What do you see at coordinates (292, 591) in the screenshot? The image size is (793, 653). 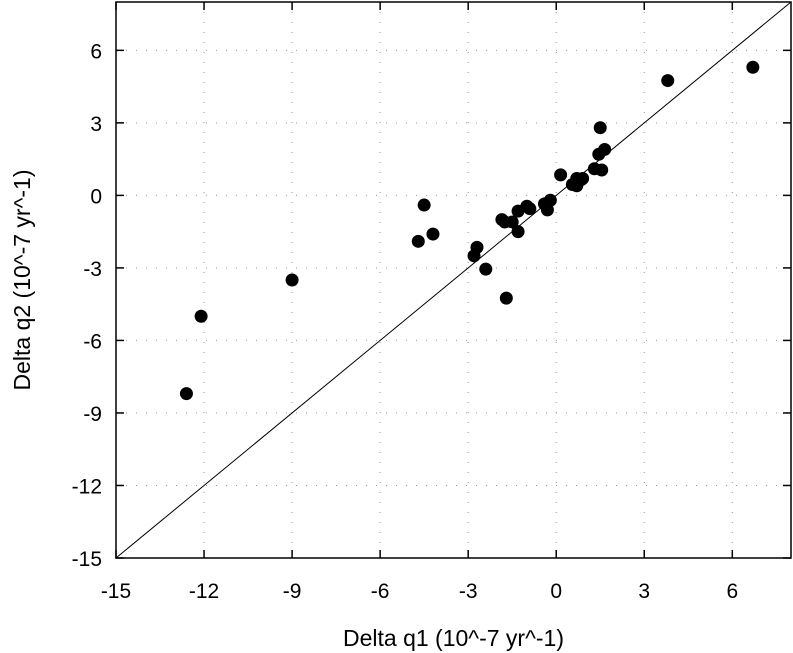 I see `x-tick-label: -9` at bounding box center [292, 591].